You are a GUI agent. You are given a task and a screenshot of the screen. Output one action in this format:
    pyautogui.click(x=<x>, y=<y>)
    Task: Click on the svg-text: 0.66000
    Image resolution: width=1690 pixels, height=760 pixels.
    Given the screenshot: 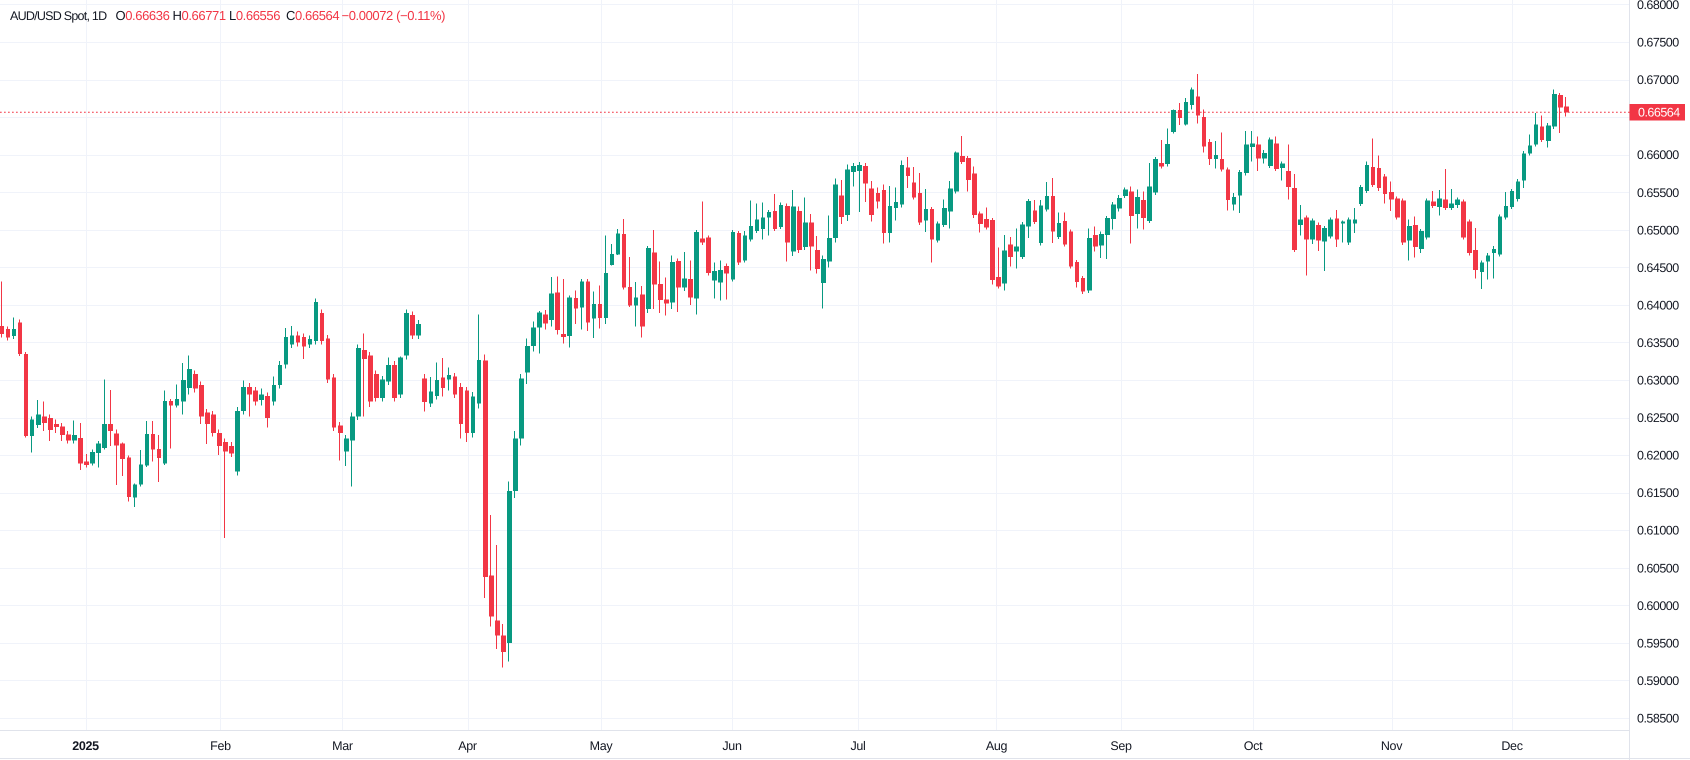 What is the action you would take?
    pyautogui.click(x=1658, y=155)
    